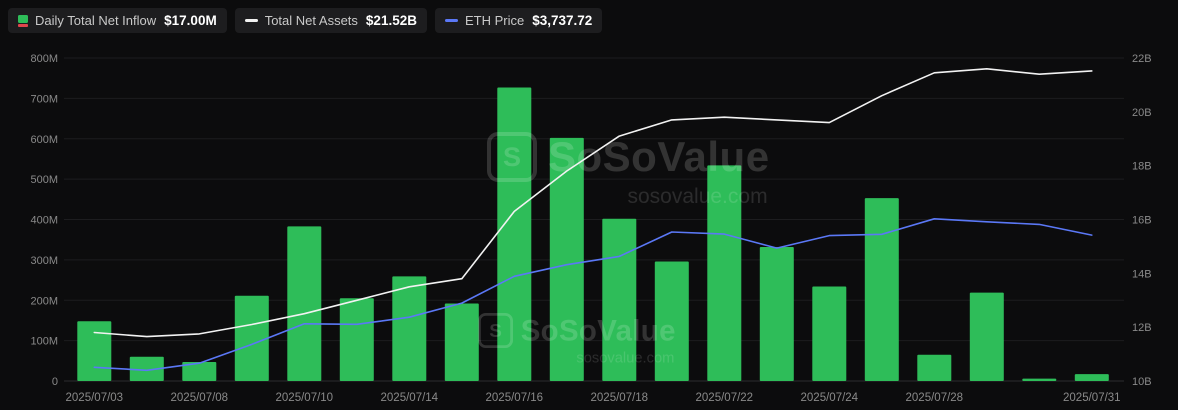  Describe the element at coordinates (1142, 274) in the screenshot. I see `y-axis-right-label: 14B` at that location.